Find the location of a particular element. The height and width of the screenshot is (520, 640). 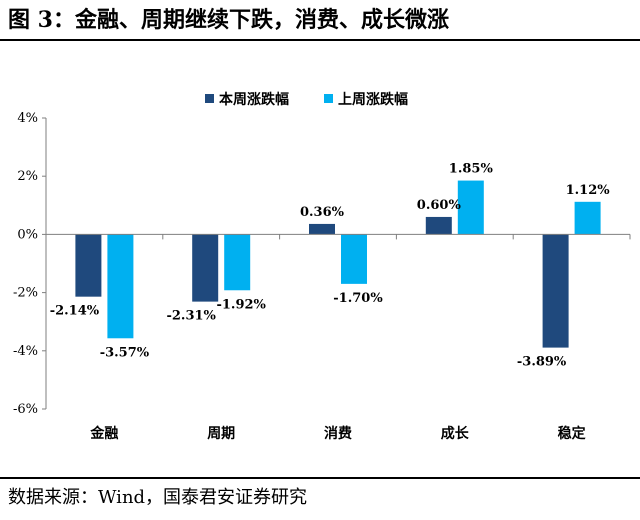

legend-label-1: 本周涨跌幅 is located at coordinates (254, 99).